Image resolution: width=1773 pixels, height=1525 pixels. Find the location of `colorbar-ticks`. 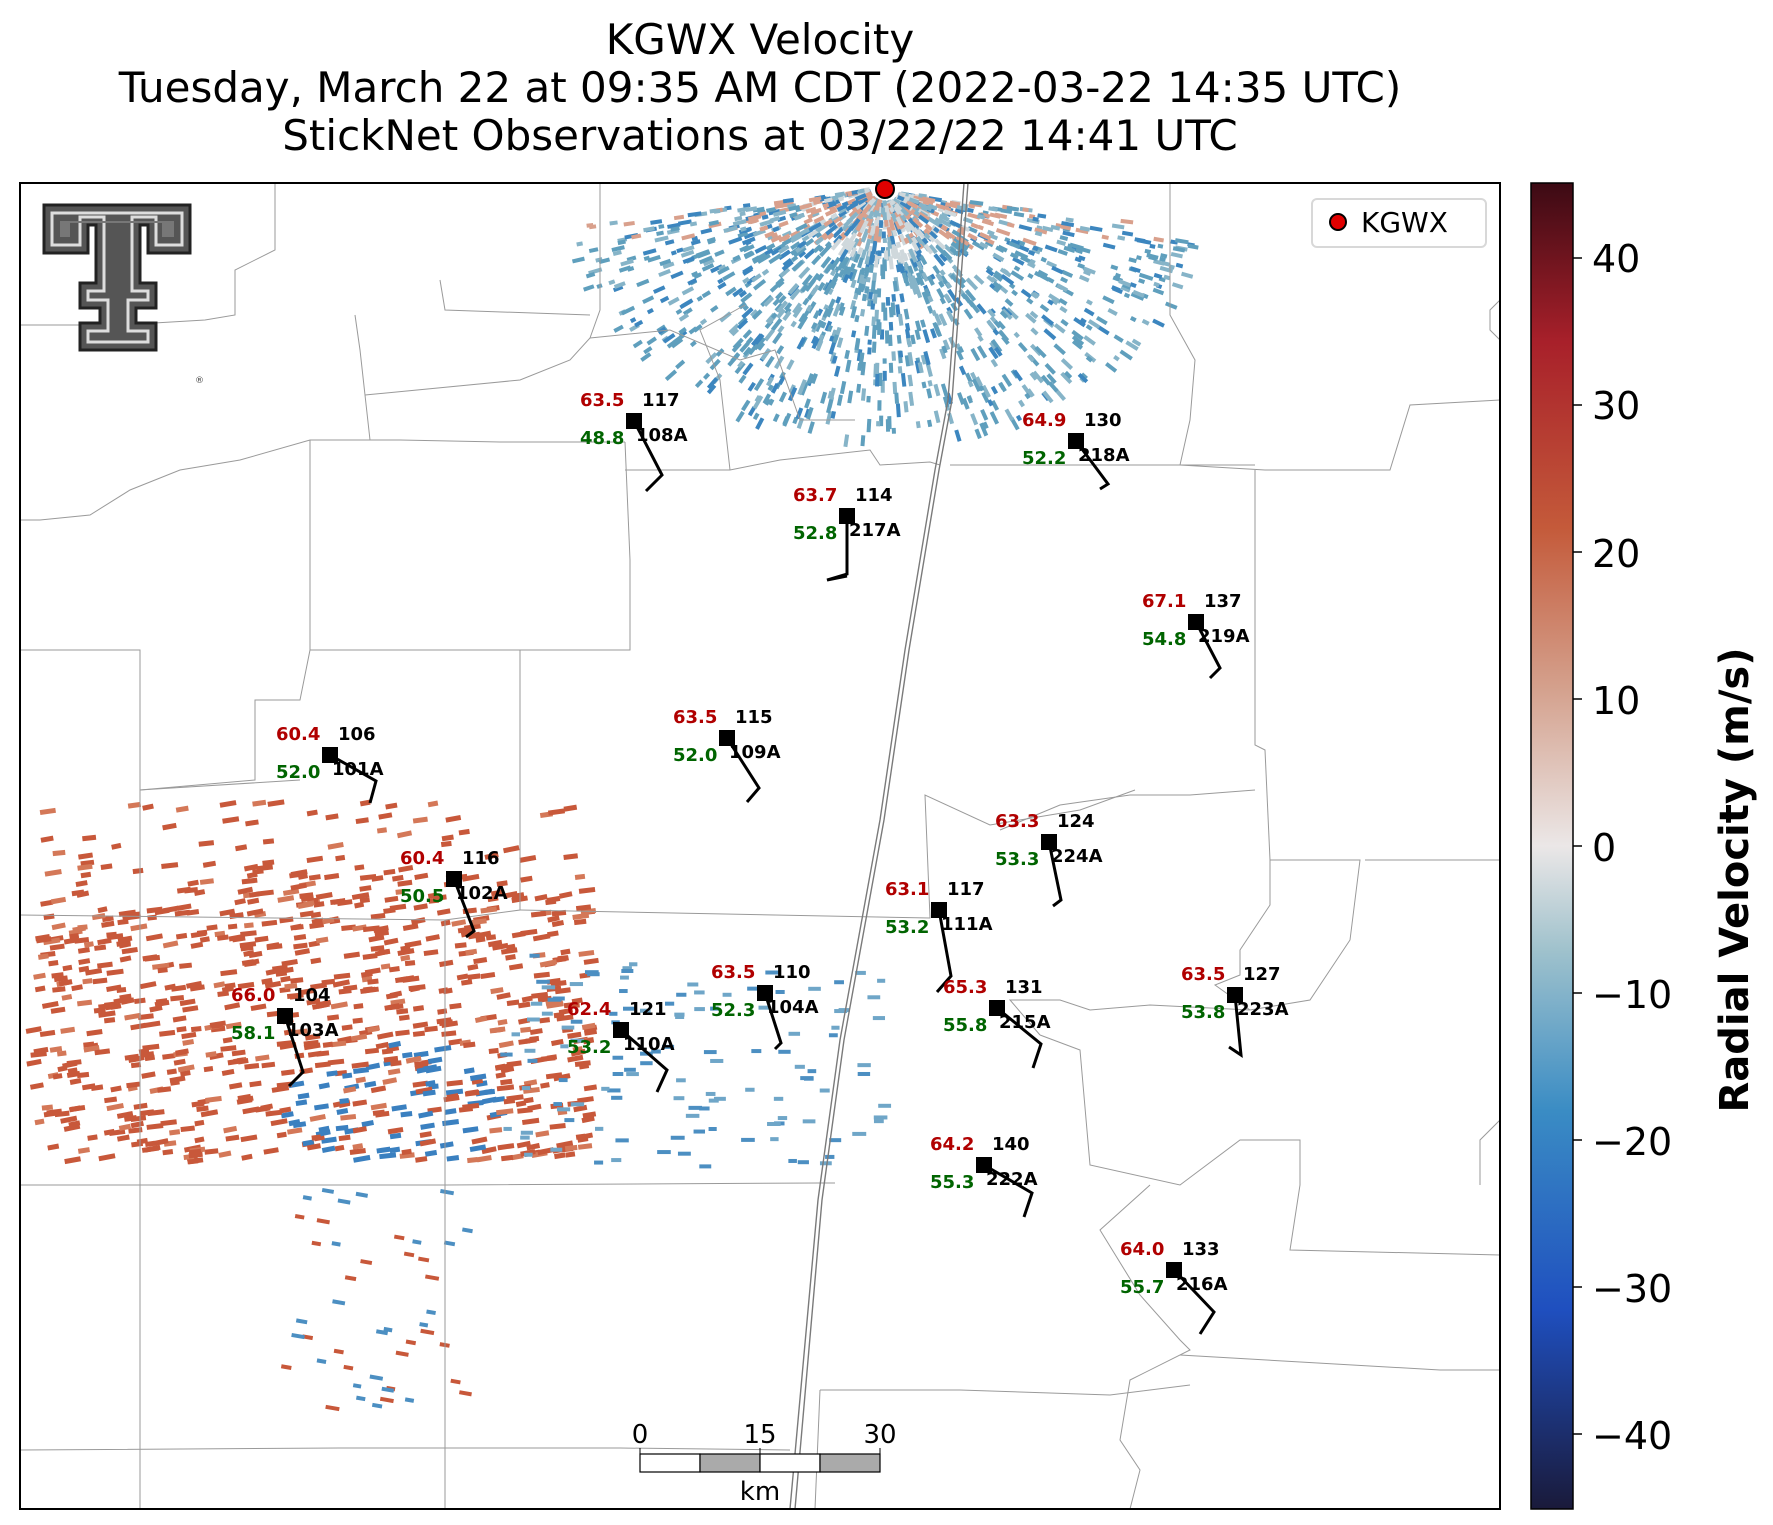

colorbar-ticks is located at coordinates (1577, 846).